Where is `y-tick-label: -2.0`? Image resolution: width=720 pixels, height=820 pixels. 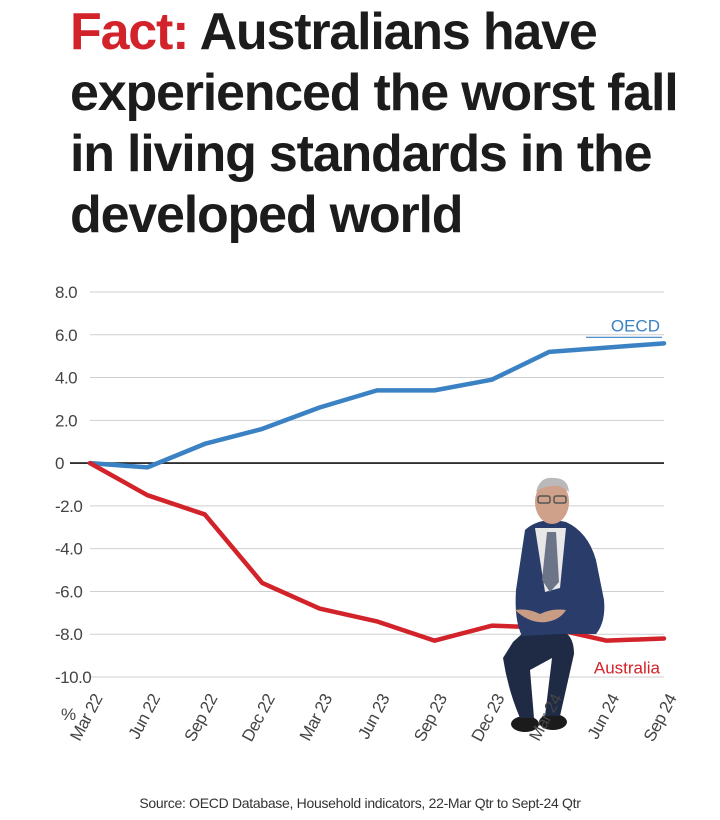
y-tick-label: -2.0 is located at coordinates (68, 506).